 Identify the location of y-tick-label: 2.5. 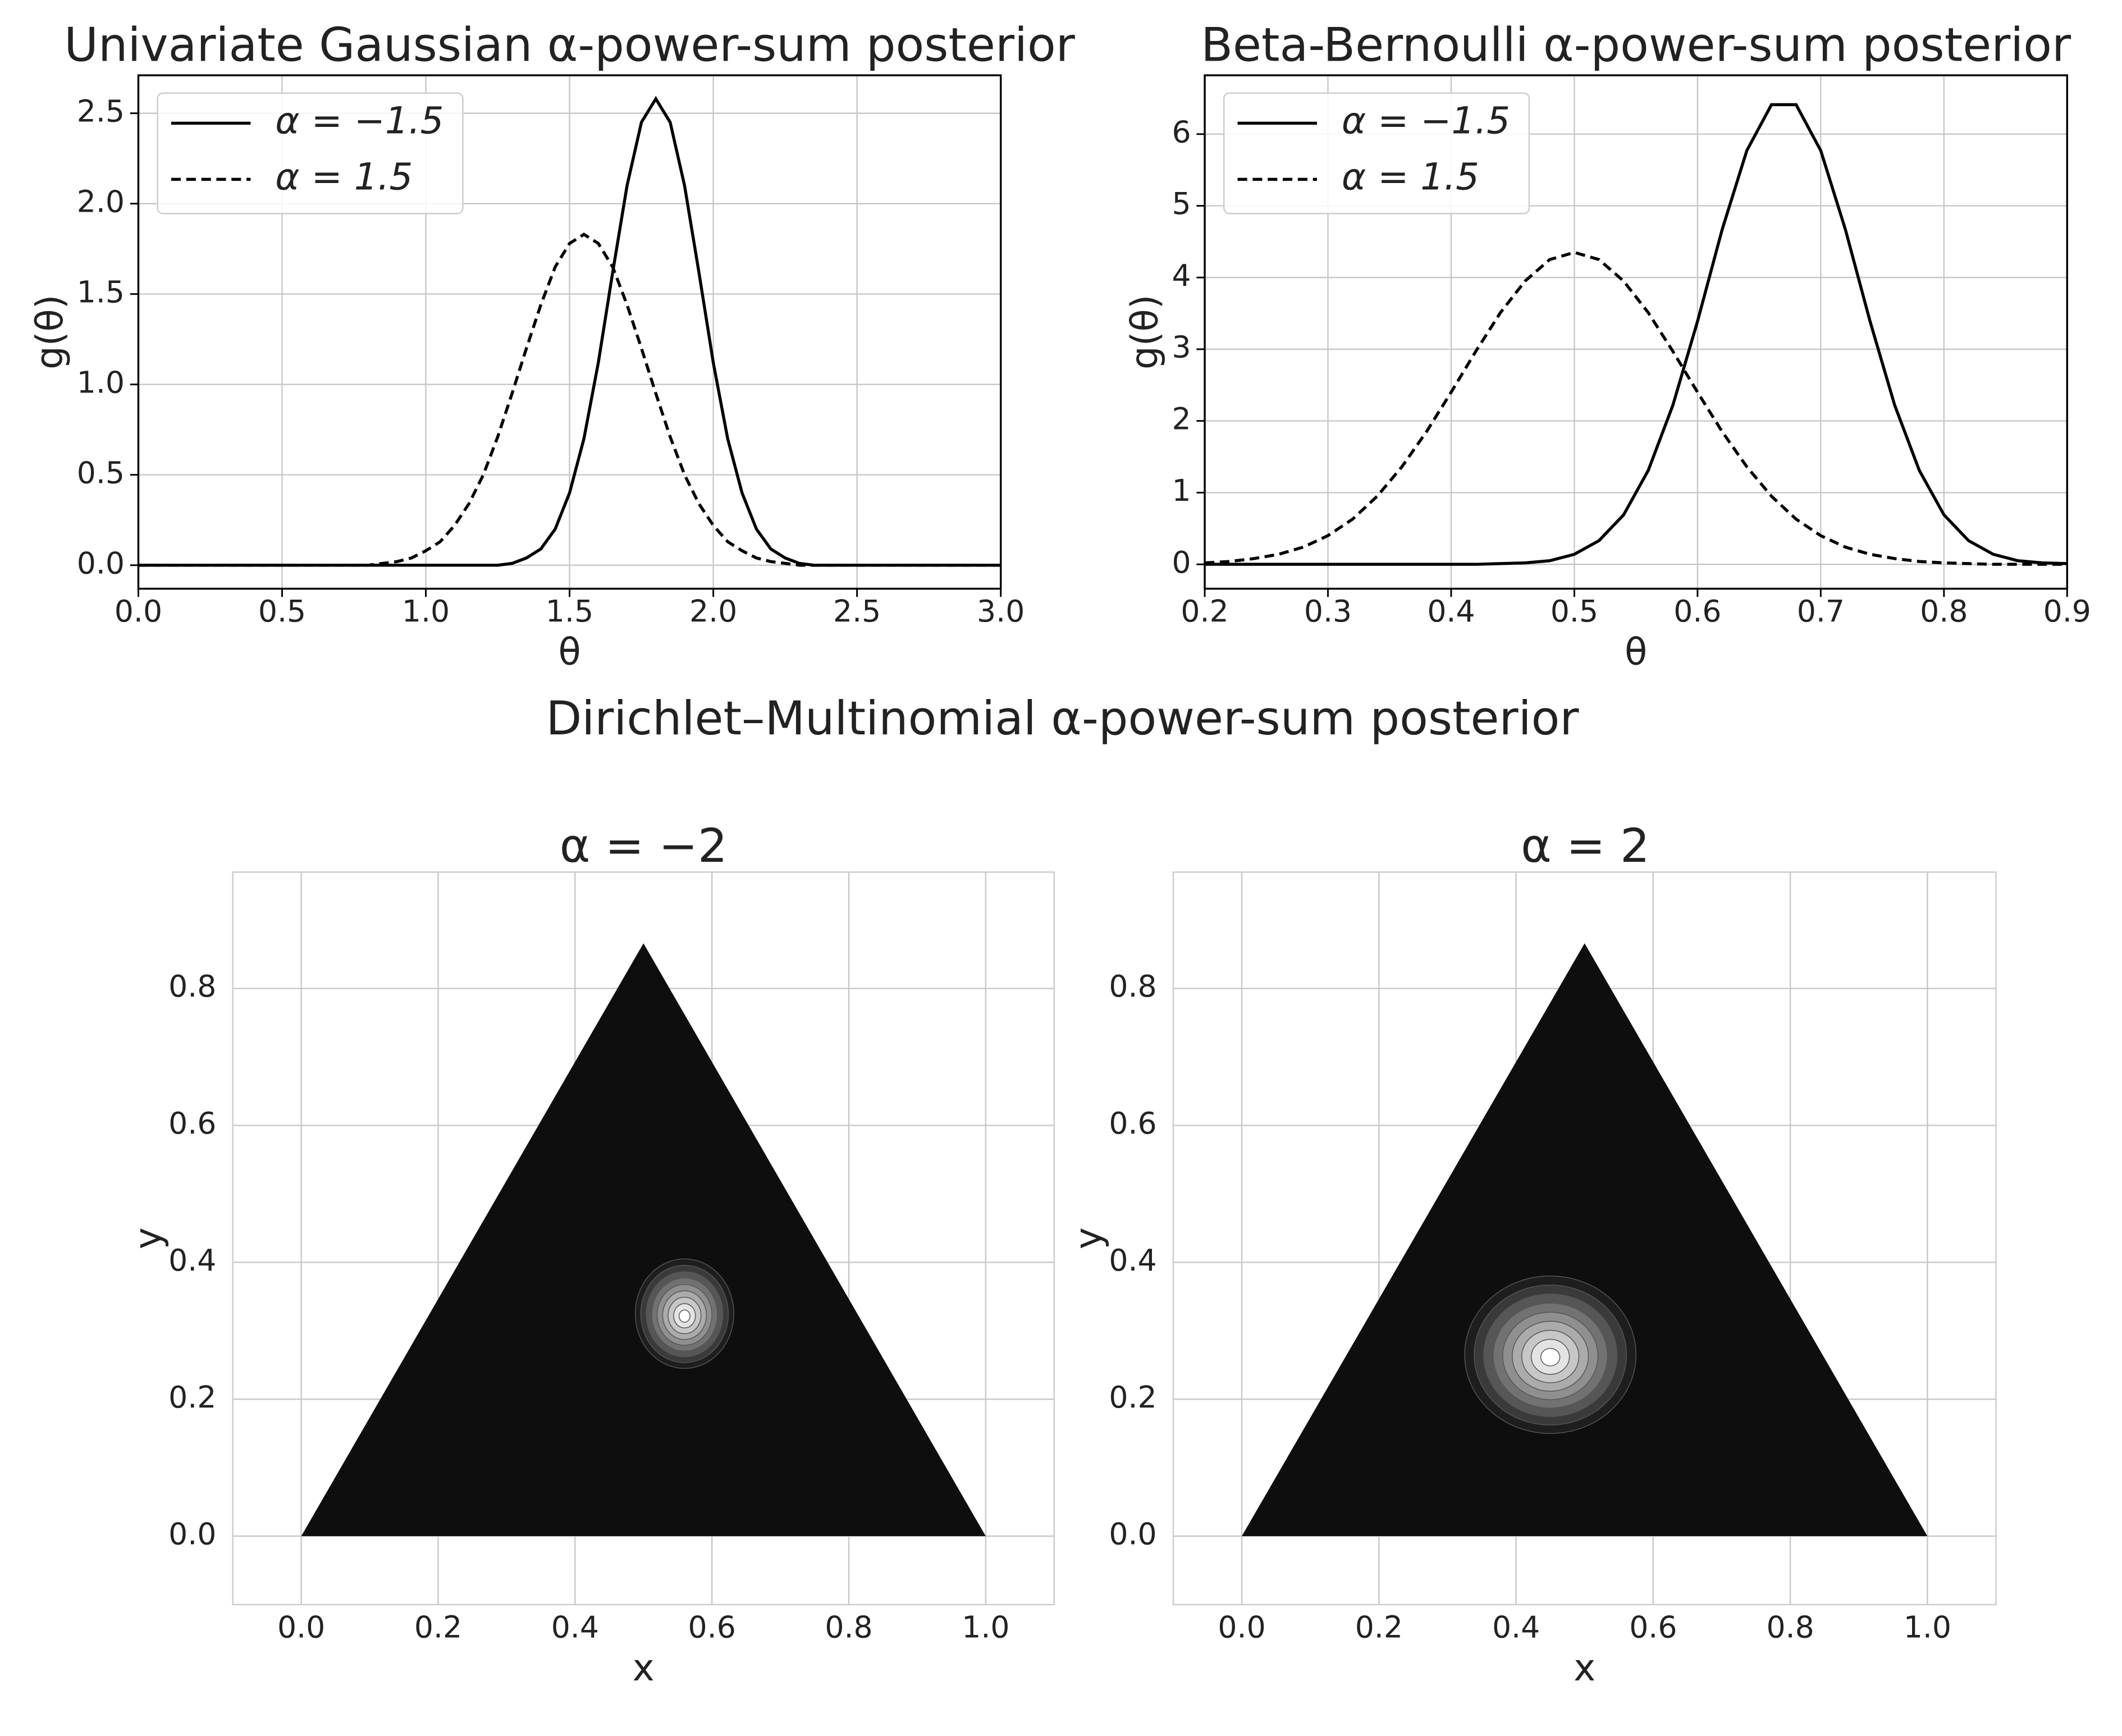
(101, 111).